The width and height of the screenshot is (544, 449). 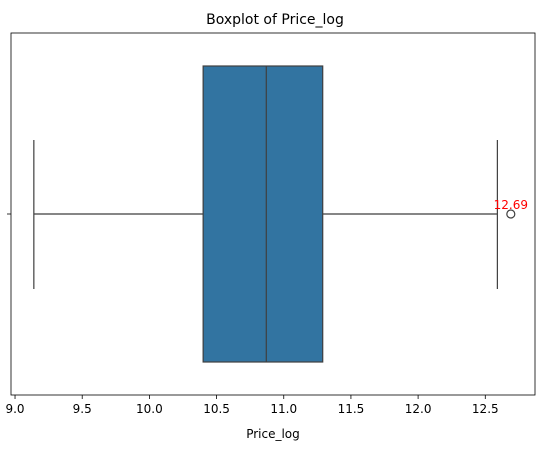 I want to click on x-tick-label: 9.0, so click(x=14, y=409).